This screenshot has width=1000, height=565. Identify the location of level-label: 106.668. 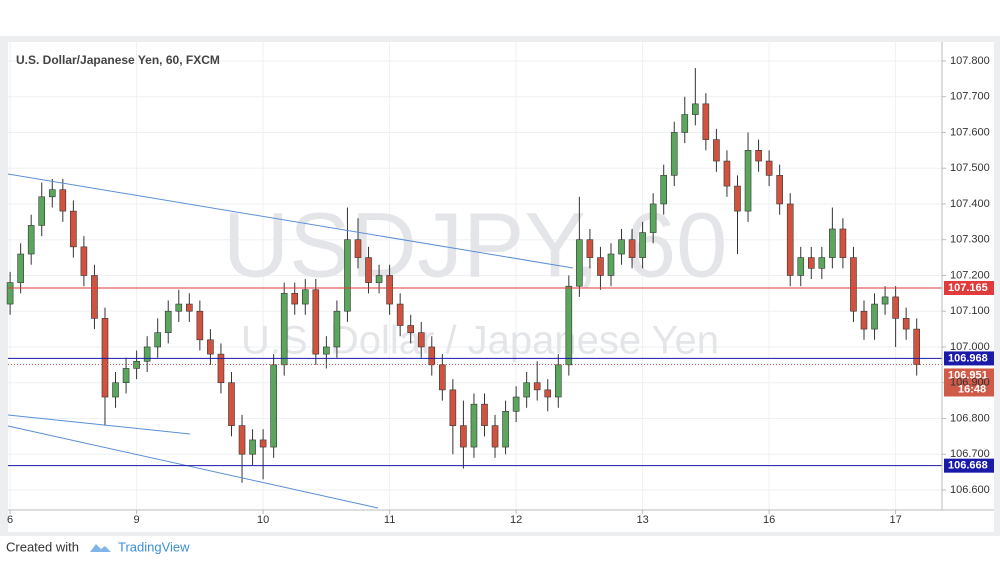
(968, 466).